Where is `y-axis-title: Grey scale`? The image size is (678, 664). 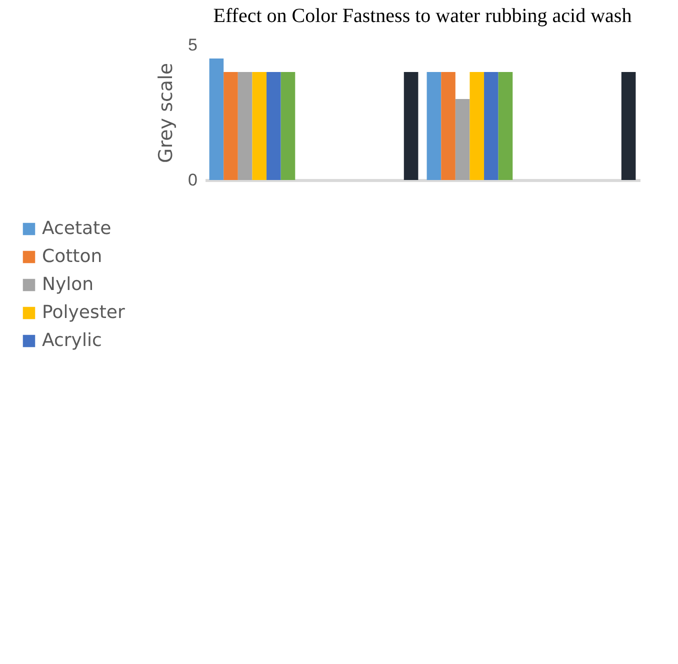 y-axis-title: Grey scale is located at coordinates (166, 113).